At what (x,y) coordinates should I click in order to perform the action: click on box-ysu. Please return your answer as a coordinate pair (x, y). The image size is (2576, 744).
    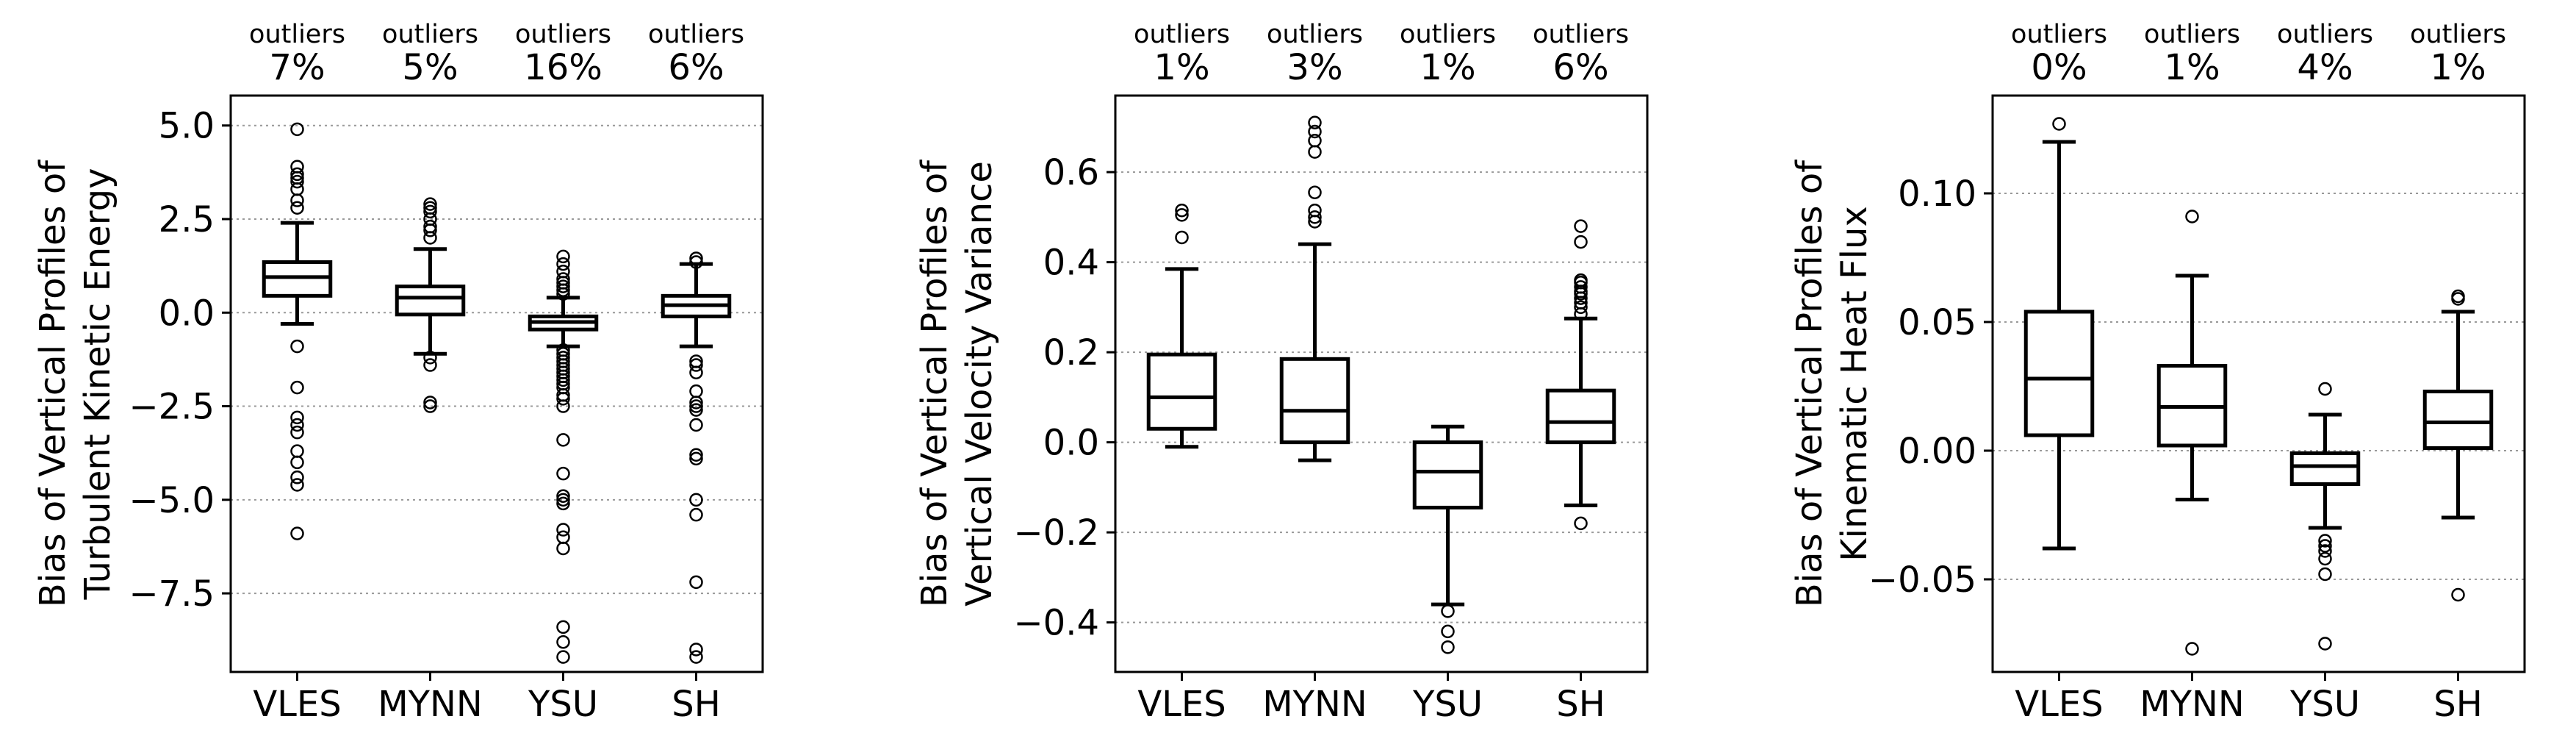
    Looking at the image, I should click on (1447, 539).